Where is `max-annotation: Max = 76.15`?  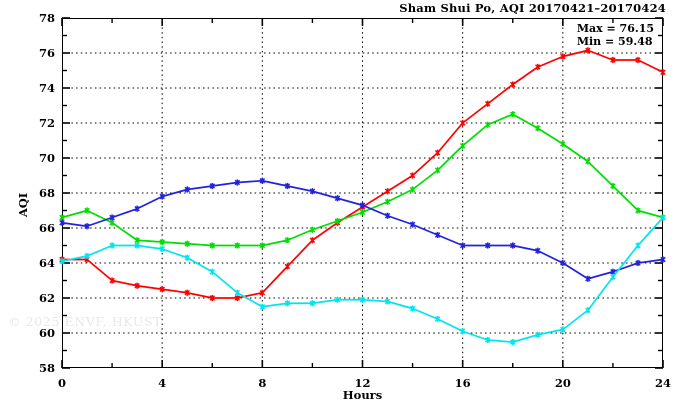
max-annotation: Max = 76.15 is located at coordinates (615, 28).